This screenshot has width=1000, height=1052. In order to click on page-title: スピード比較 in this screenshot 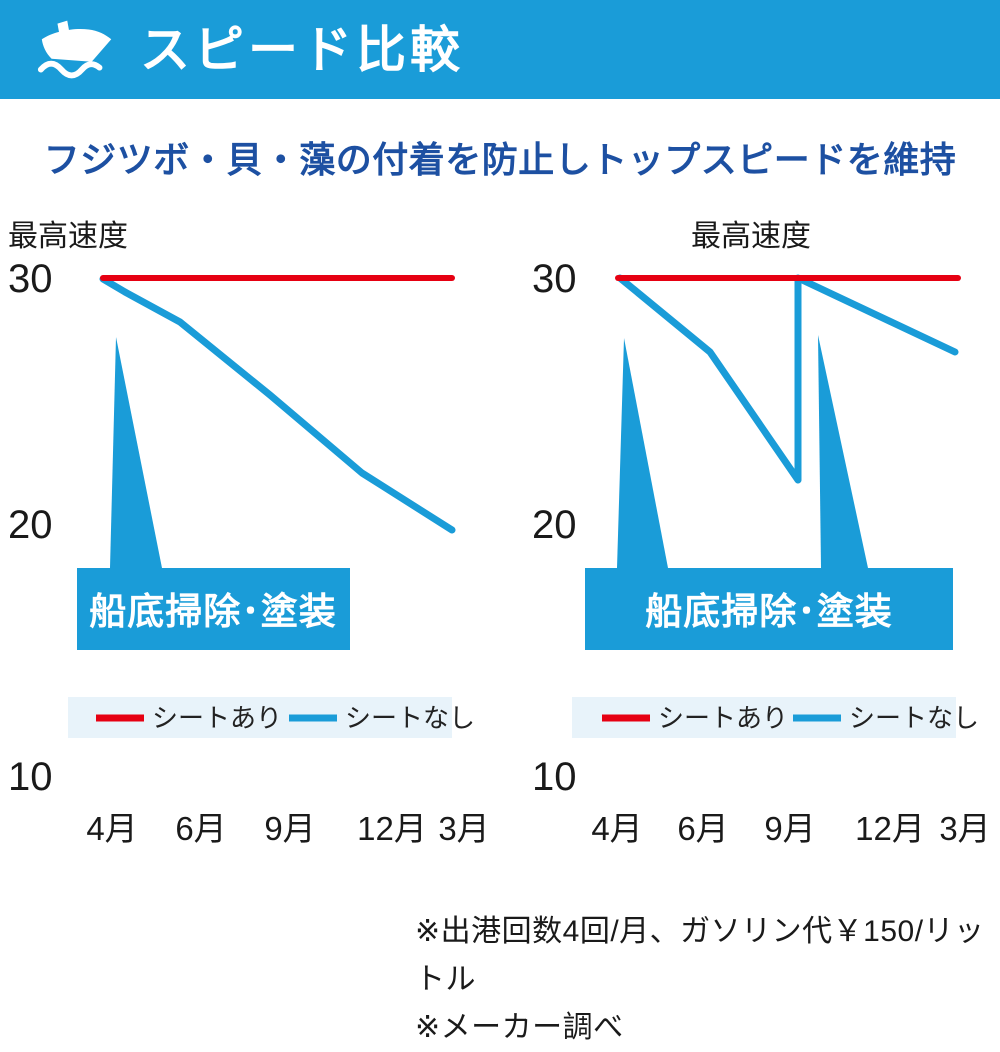, I will do `click(302, 49)`.